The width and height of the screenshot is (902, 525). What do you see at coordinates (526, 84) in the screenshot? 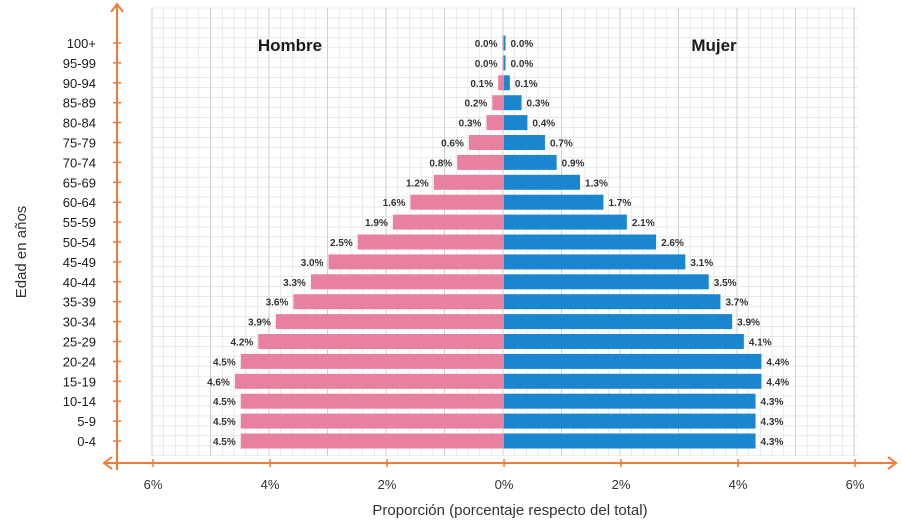
I see `value-label-mujer-90-94: 0.1%` at bounding box center [526, 84].